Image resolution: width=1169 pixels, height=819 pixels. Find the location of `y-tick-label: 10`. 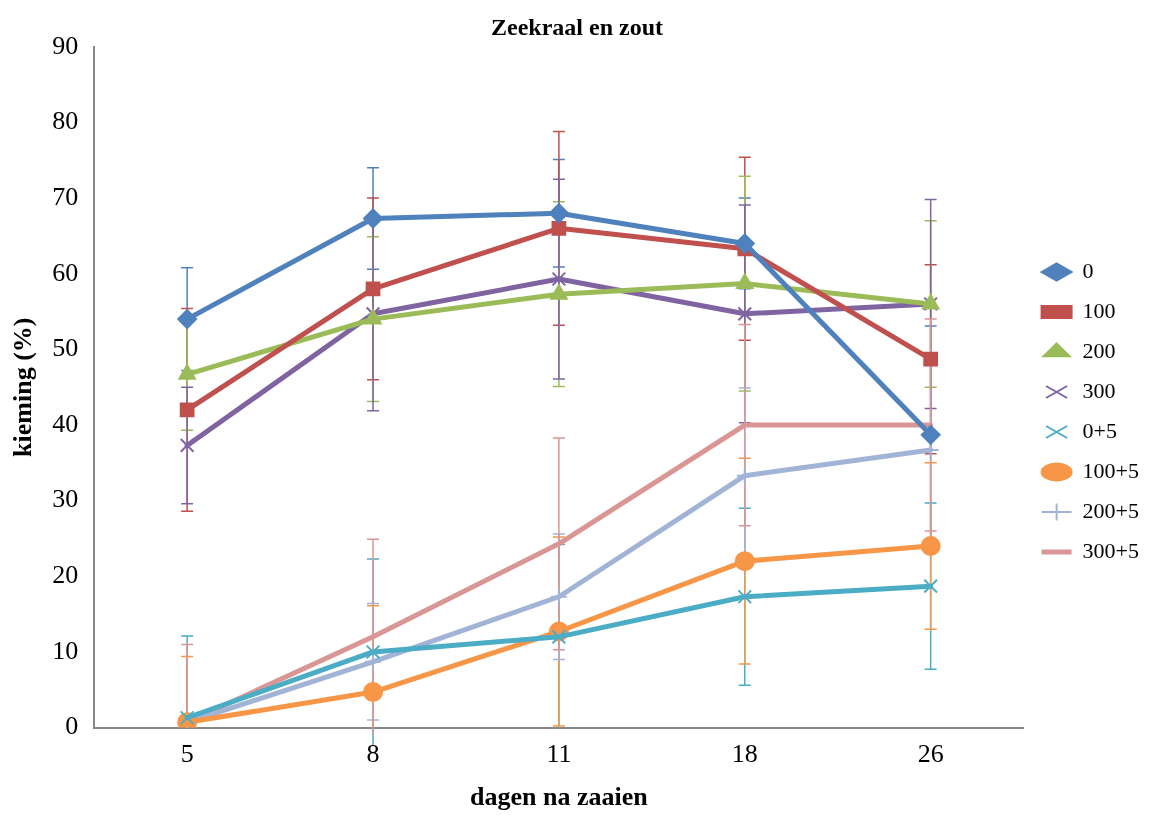

y-tick-label: 10 is located at coordinates (65, 650).